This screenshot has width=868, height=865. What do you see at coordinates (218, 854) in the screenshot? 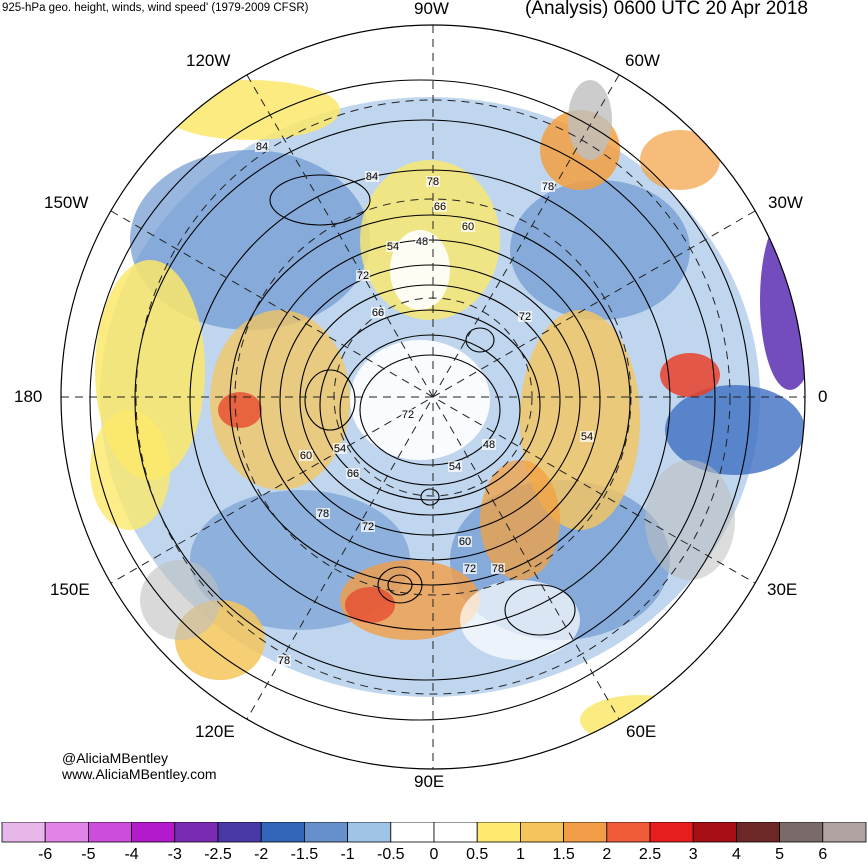
I see `colorbar-tick-label: -2.5` at bounding box center [218, 854].